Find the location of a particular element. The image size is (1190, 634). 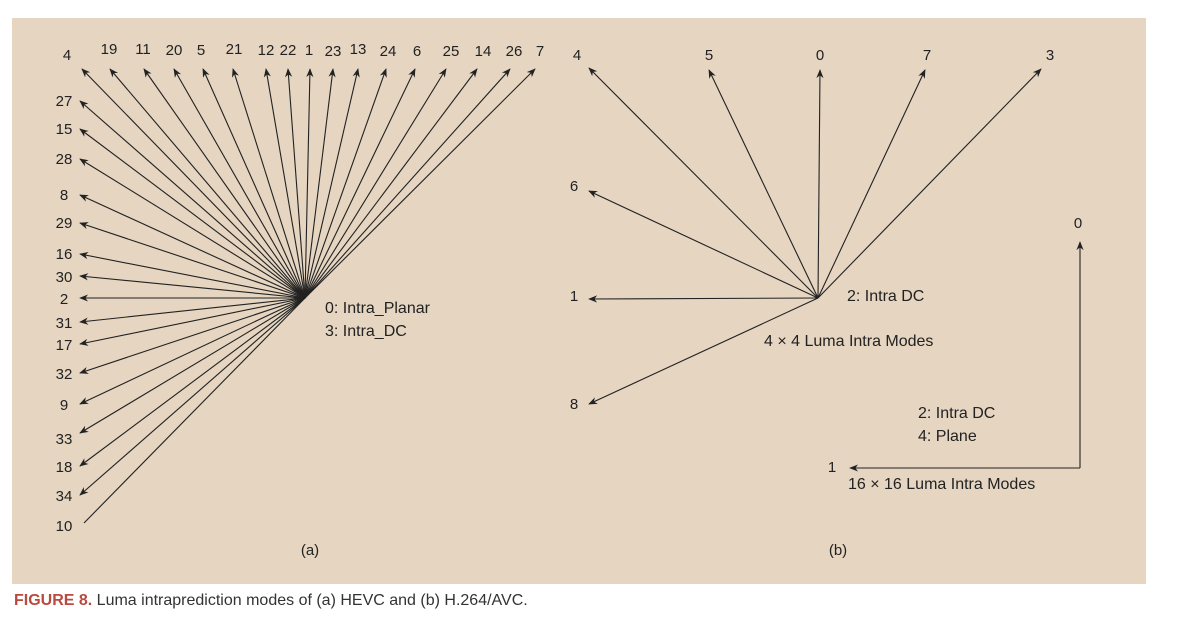

mode-30-label: 30 is located at coordinates (64, 277).